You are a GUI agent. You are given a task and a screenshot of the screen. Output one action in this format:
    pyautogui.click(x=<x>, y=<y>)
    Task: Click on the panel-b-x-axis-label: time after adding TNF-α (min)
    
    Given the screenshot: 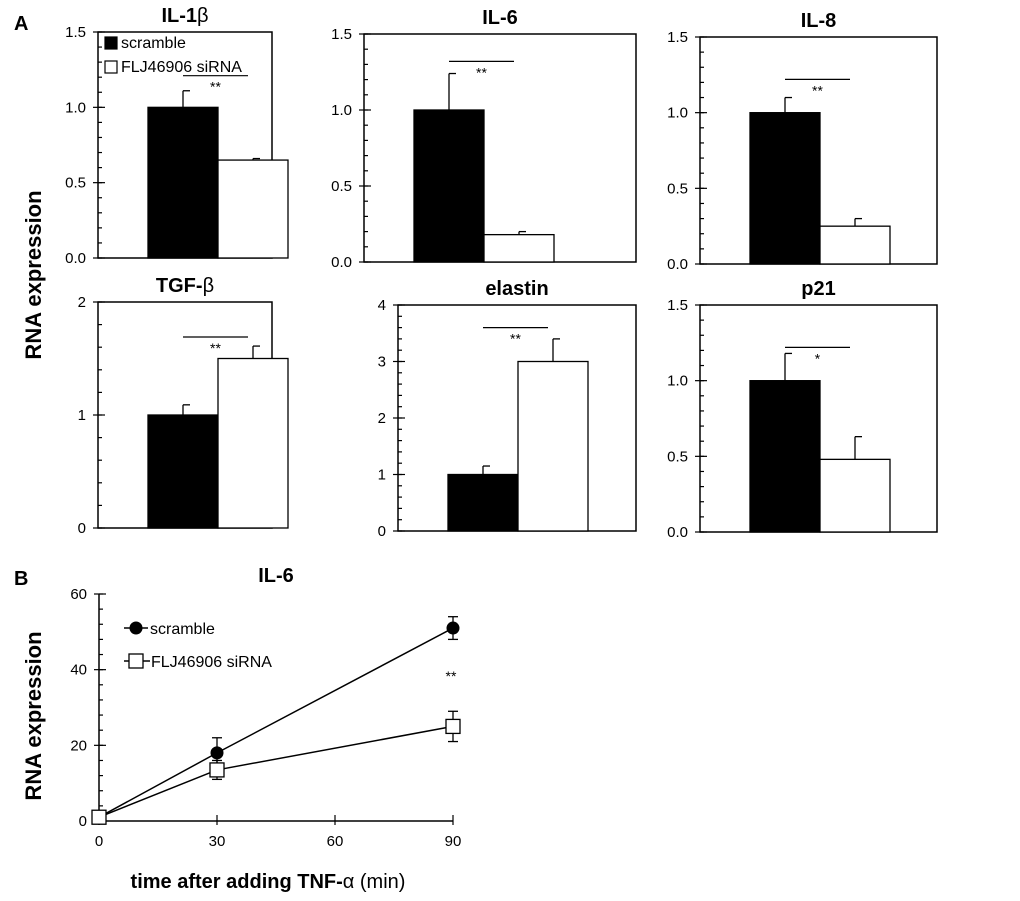 What is the action you would take?
    pyautogui.click(x=268, y=882)
    